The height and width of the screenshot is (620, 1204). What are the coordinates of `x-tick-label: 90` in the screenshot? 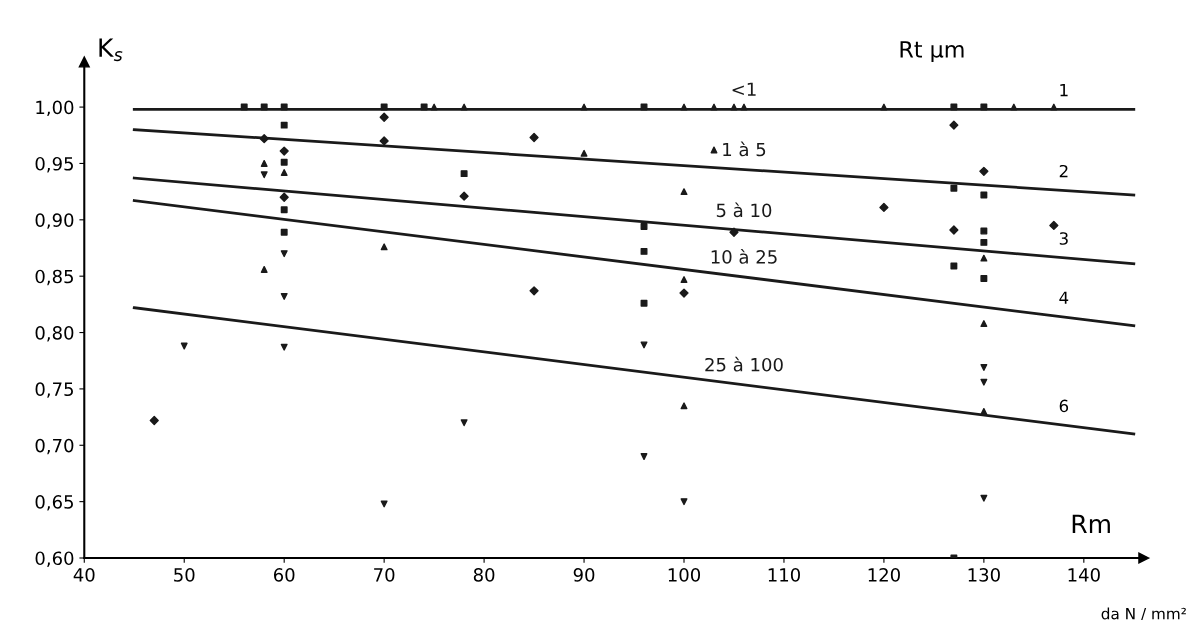 It's located at (584, 575).